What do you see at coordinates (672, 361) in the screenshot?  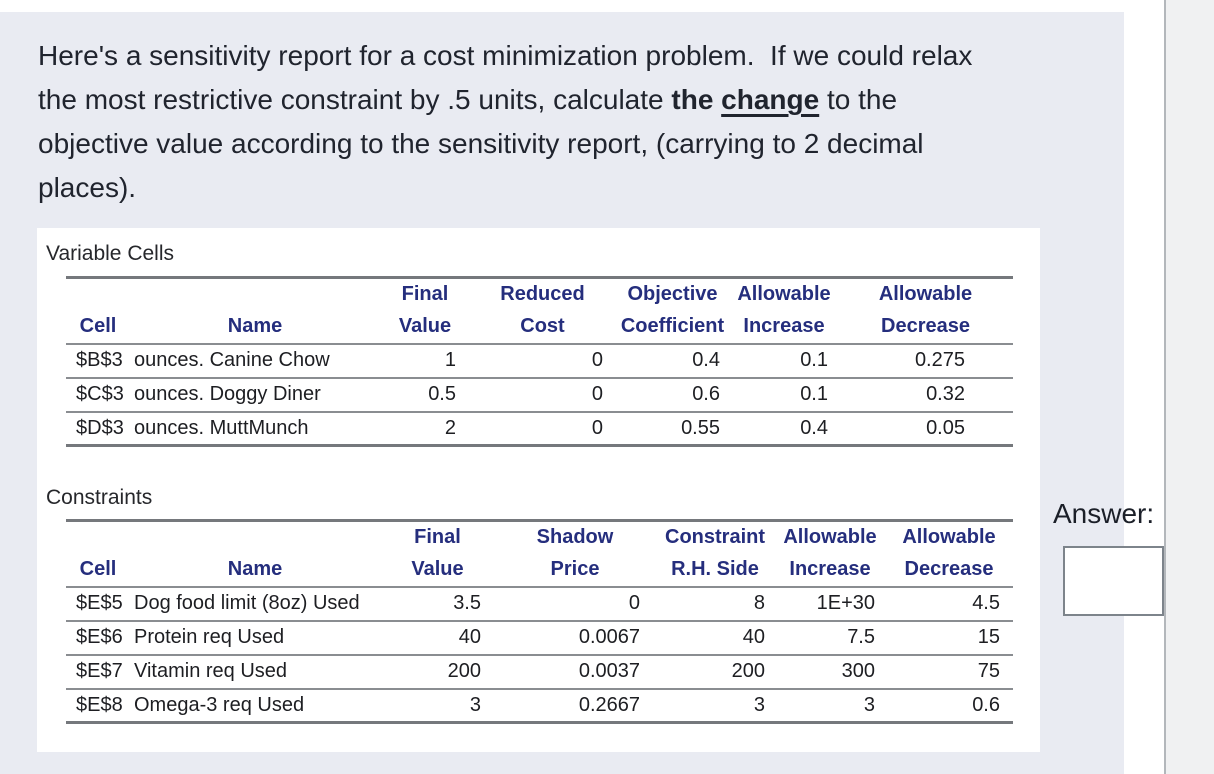 I see `objective-coefficient: 0.4` at bounding box center [672, 361].